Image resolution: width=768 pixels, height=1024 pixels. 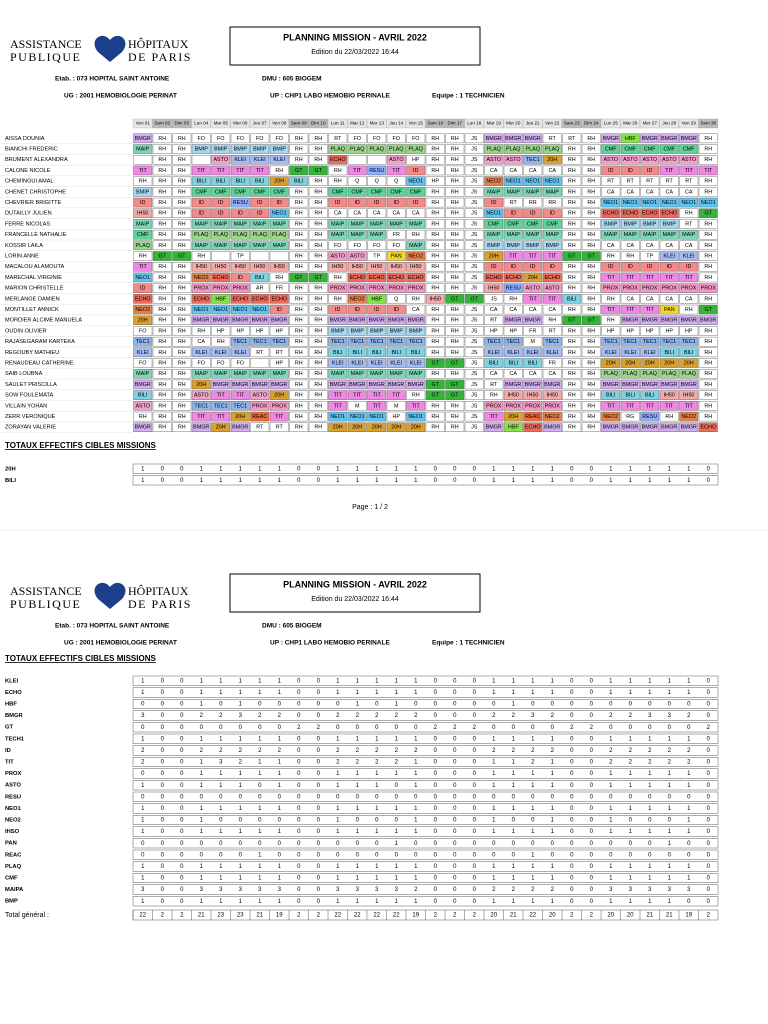 I want to click on total-value: 20, so click(x=552, y=916).